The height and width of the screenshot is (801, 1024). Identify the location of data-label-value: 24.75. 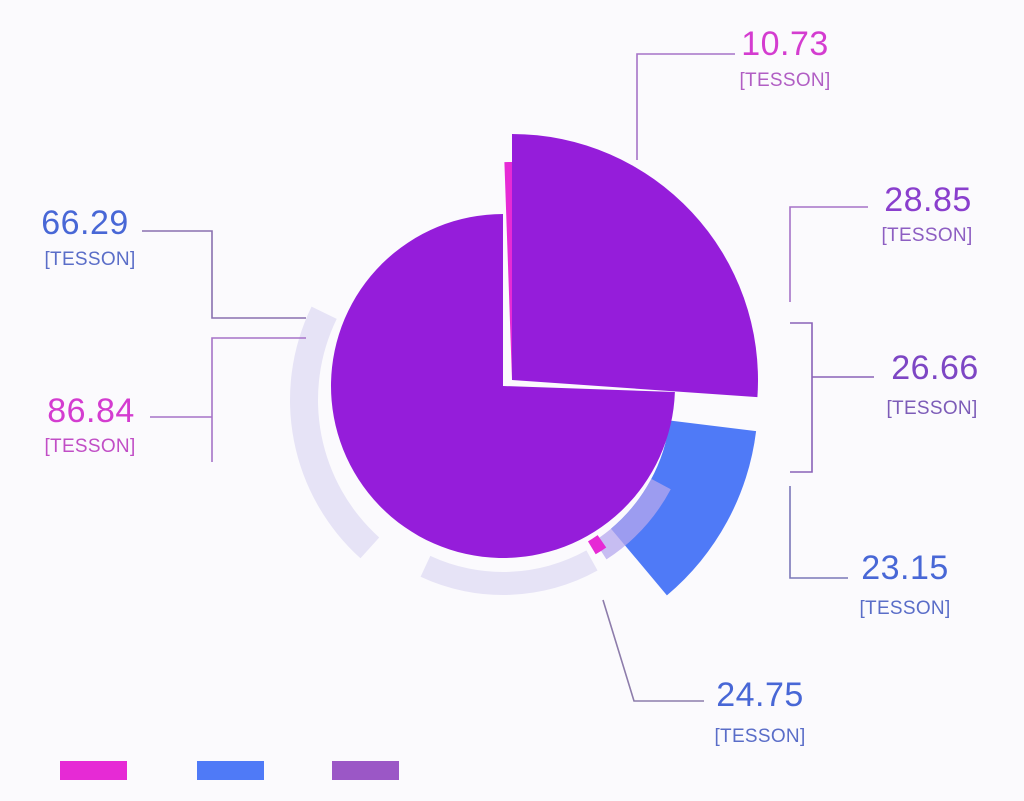
(760, 695).